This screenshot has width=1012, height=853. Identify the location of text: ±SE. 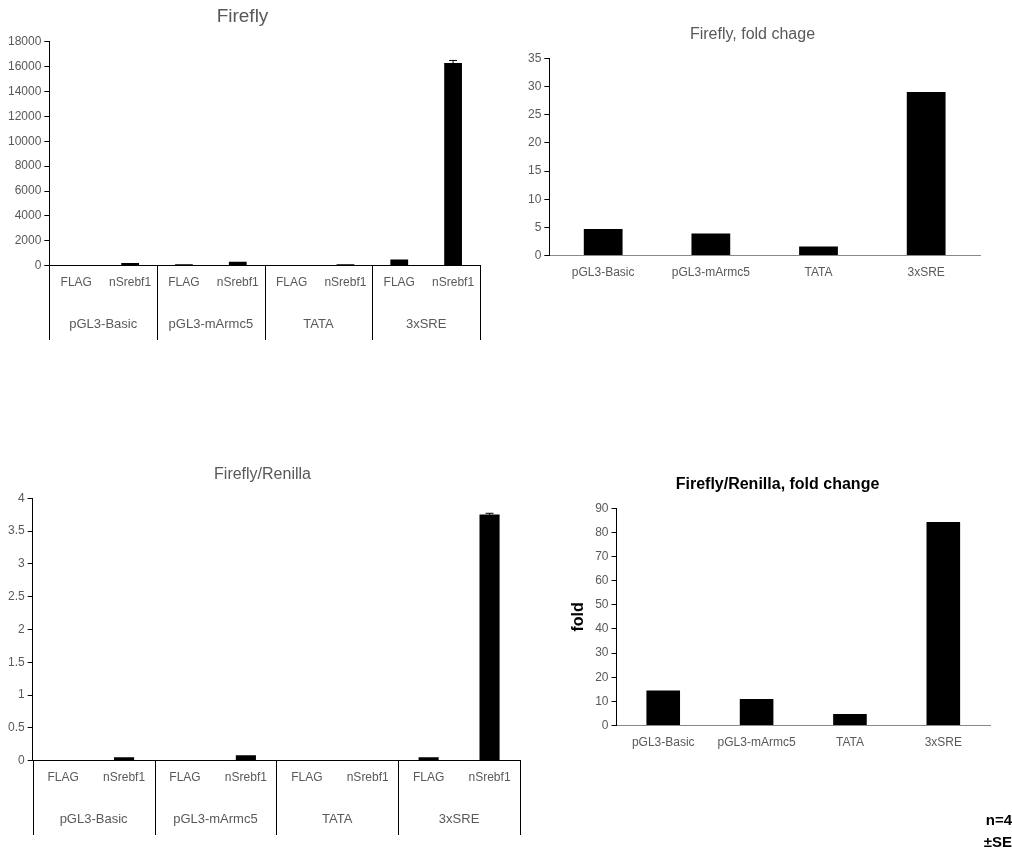
(997, 842).